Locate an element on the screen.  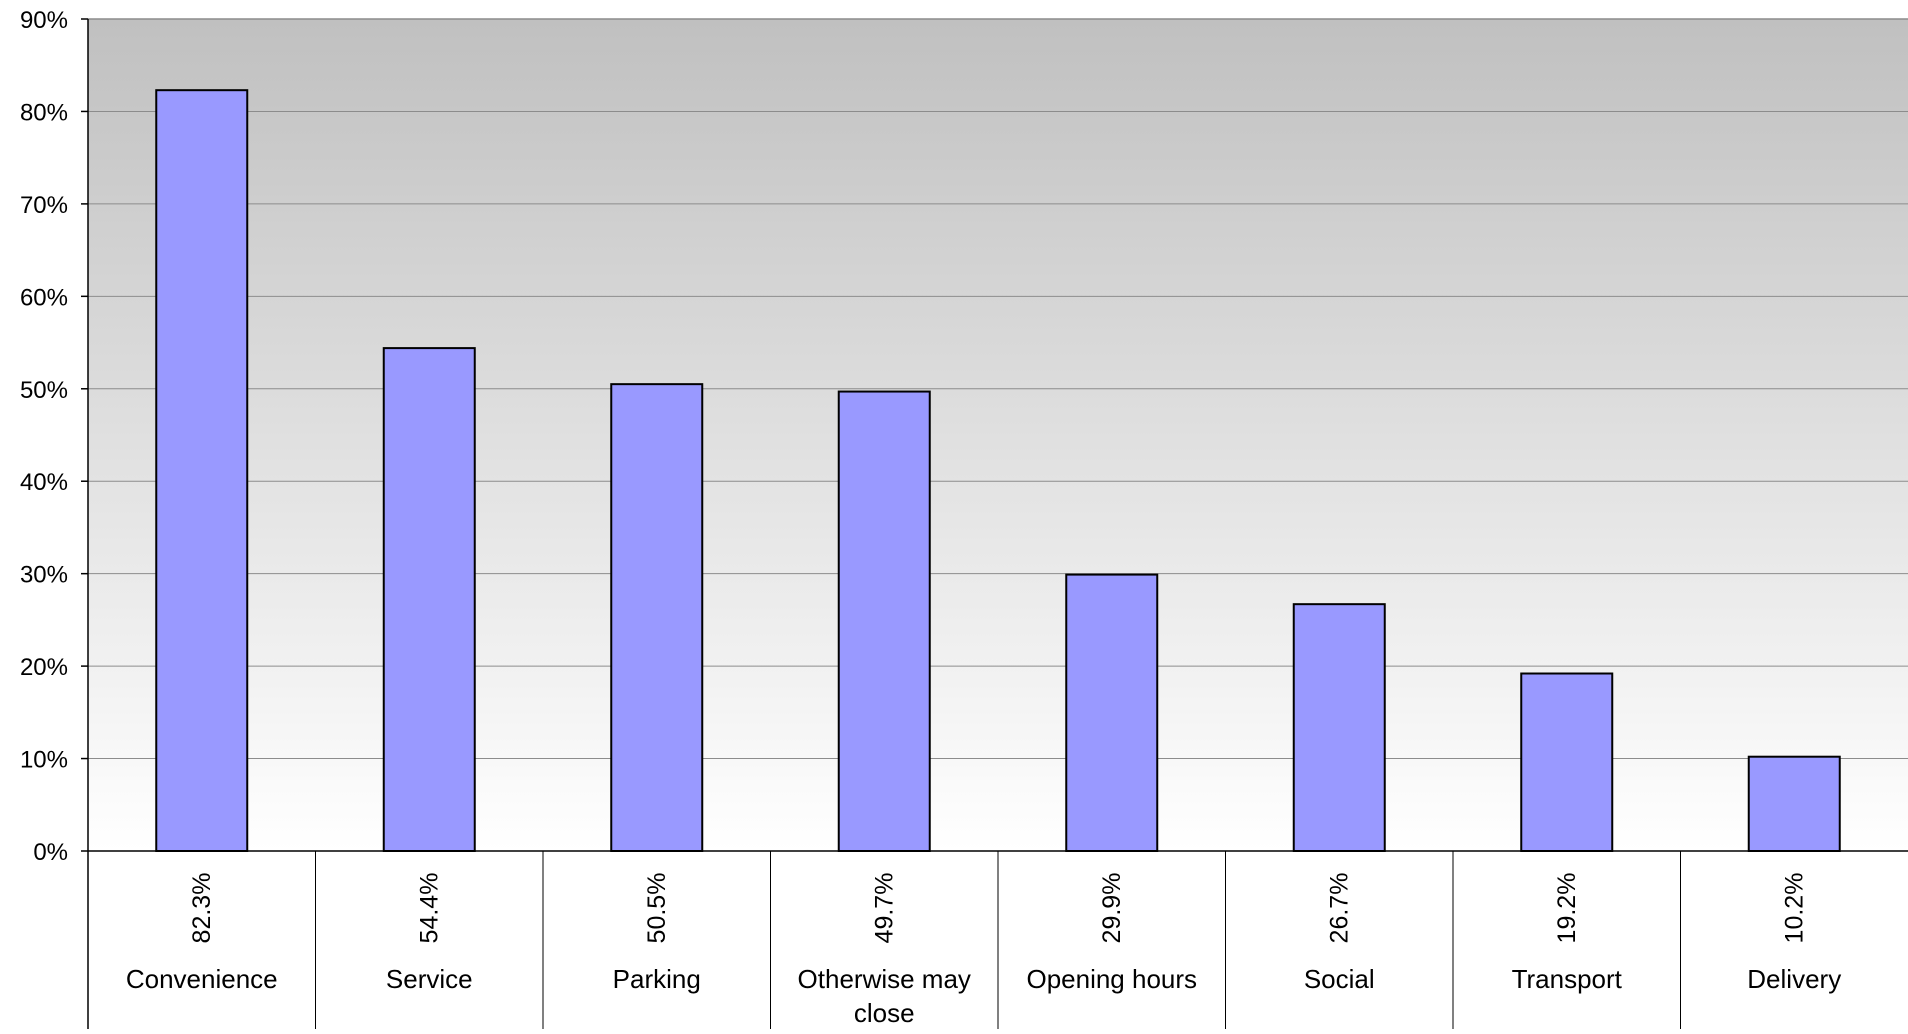
category-label: close is located at coordinates (884, 1013).